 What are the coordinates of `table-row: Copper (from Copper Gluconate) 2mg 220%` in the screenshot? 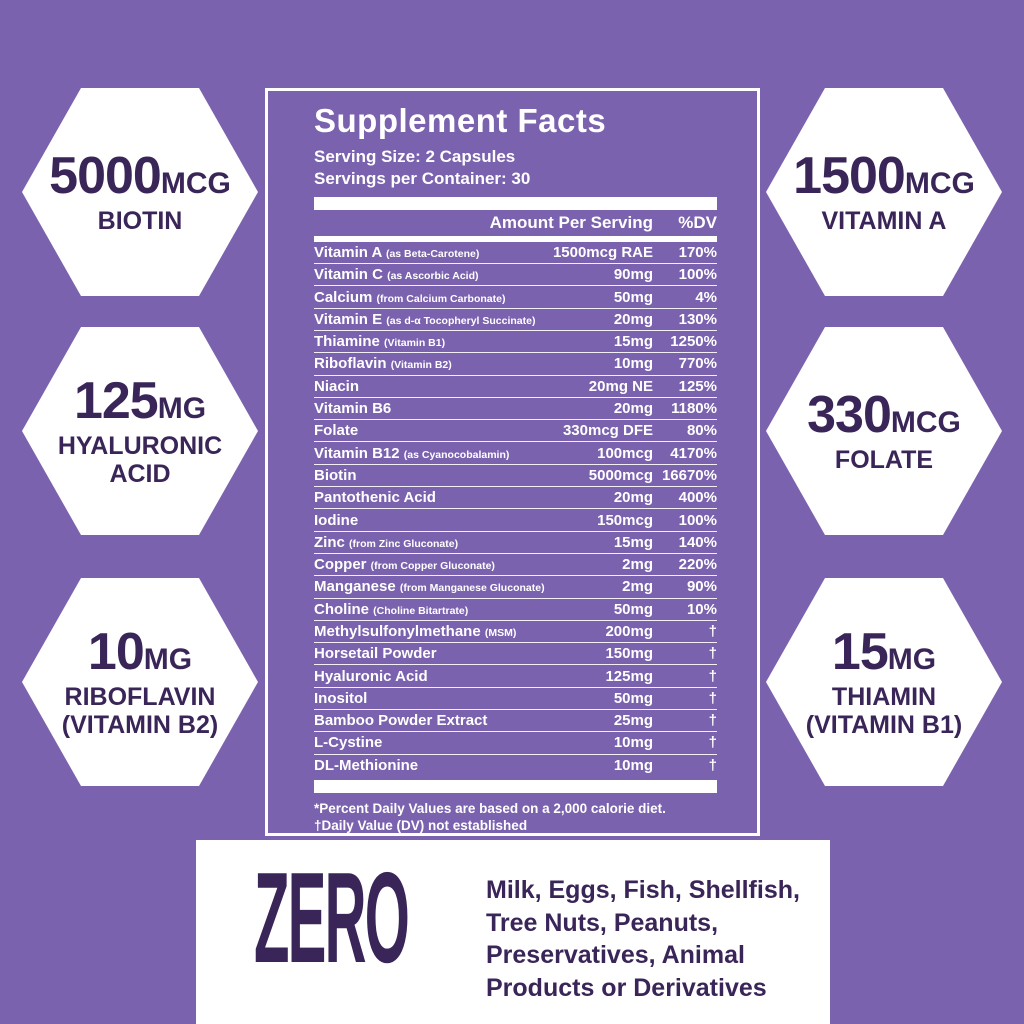 It's located at (515, 565).